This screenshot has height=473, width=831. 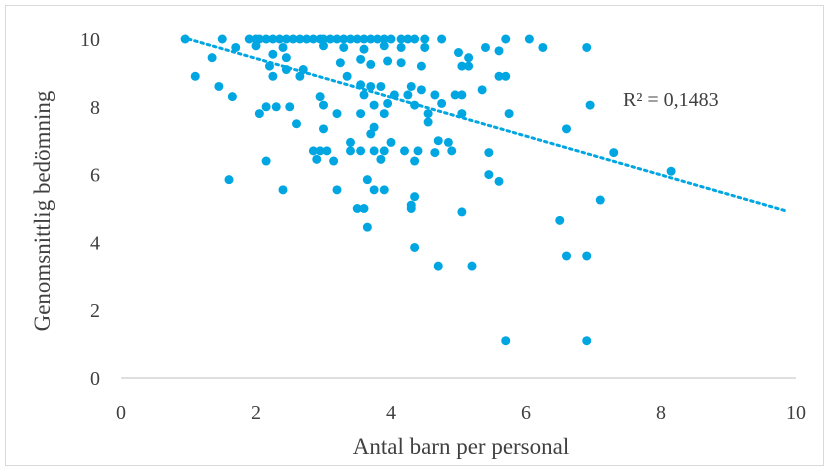 I want to click on x-tick-label: 6, so click(x=526, y=413).